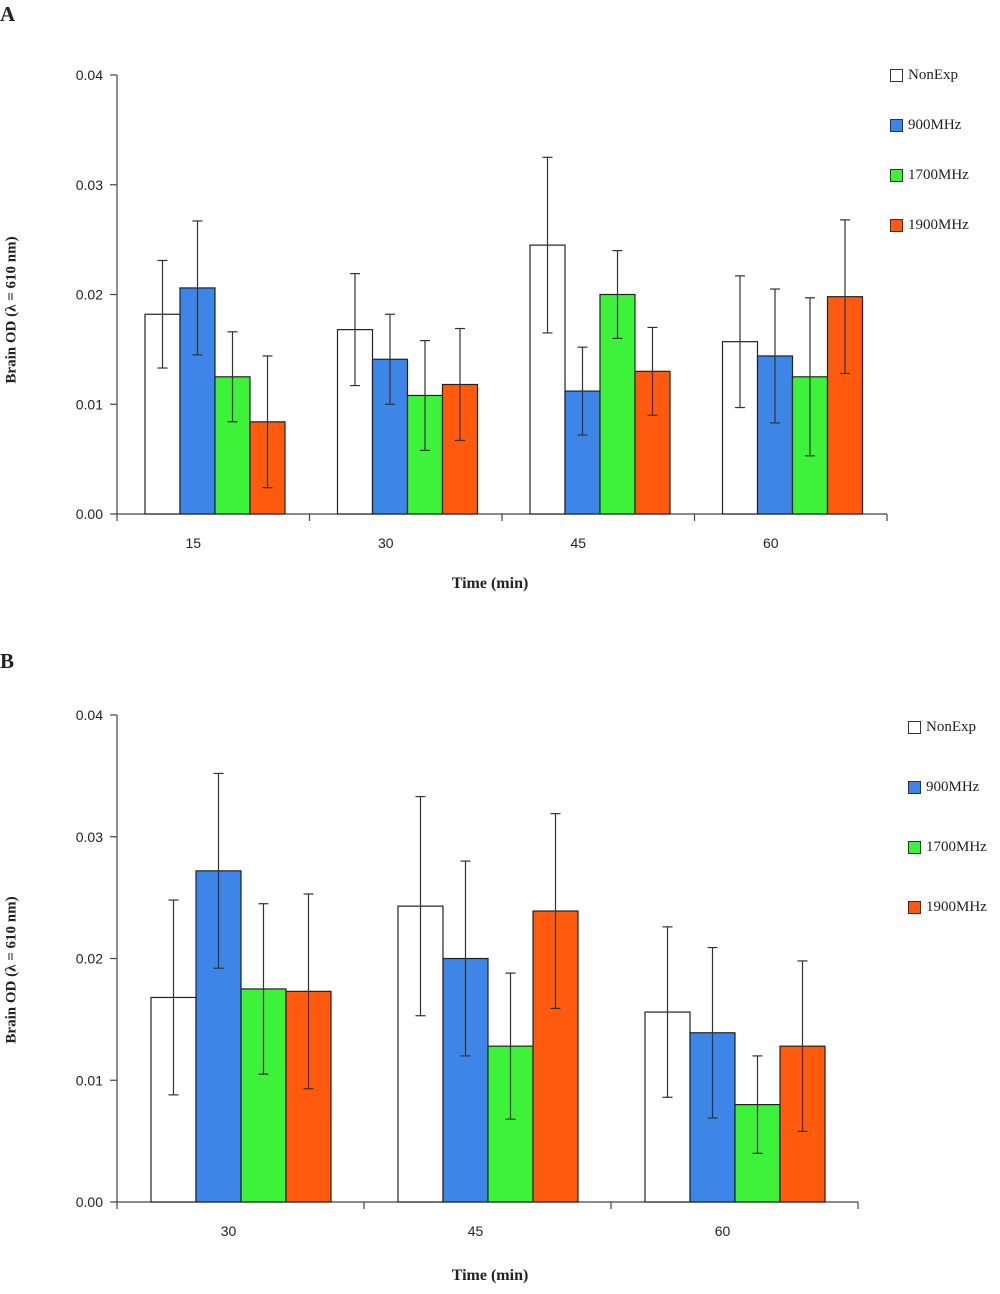 This screenshot has height=1294, width=1000. What do you see at coordinates (193, 543) in the screenshot?
I see `x-tick-label: 15` at bounding box center [193, 543].